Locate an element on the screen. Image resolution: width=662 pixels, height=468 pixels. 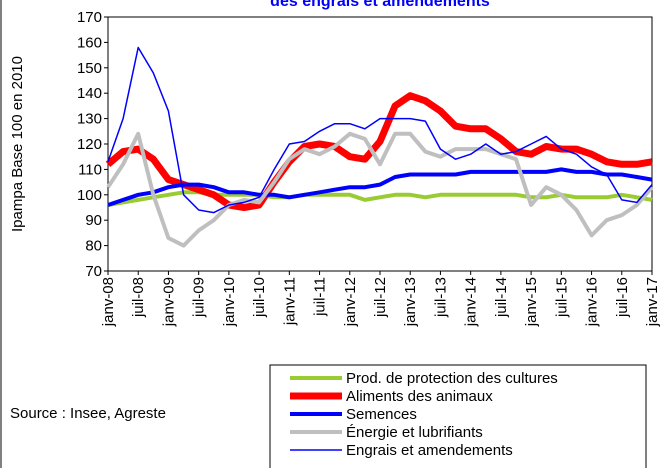
y-tick-label: 130 is located at coordinates (89, 119).